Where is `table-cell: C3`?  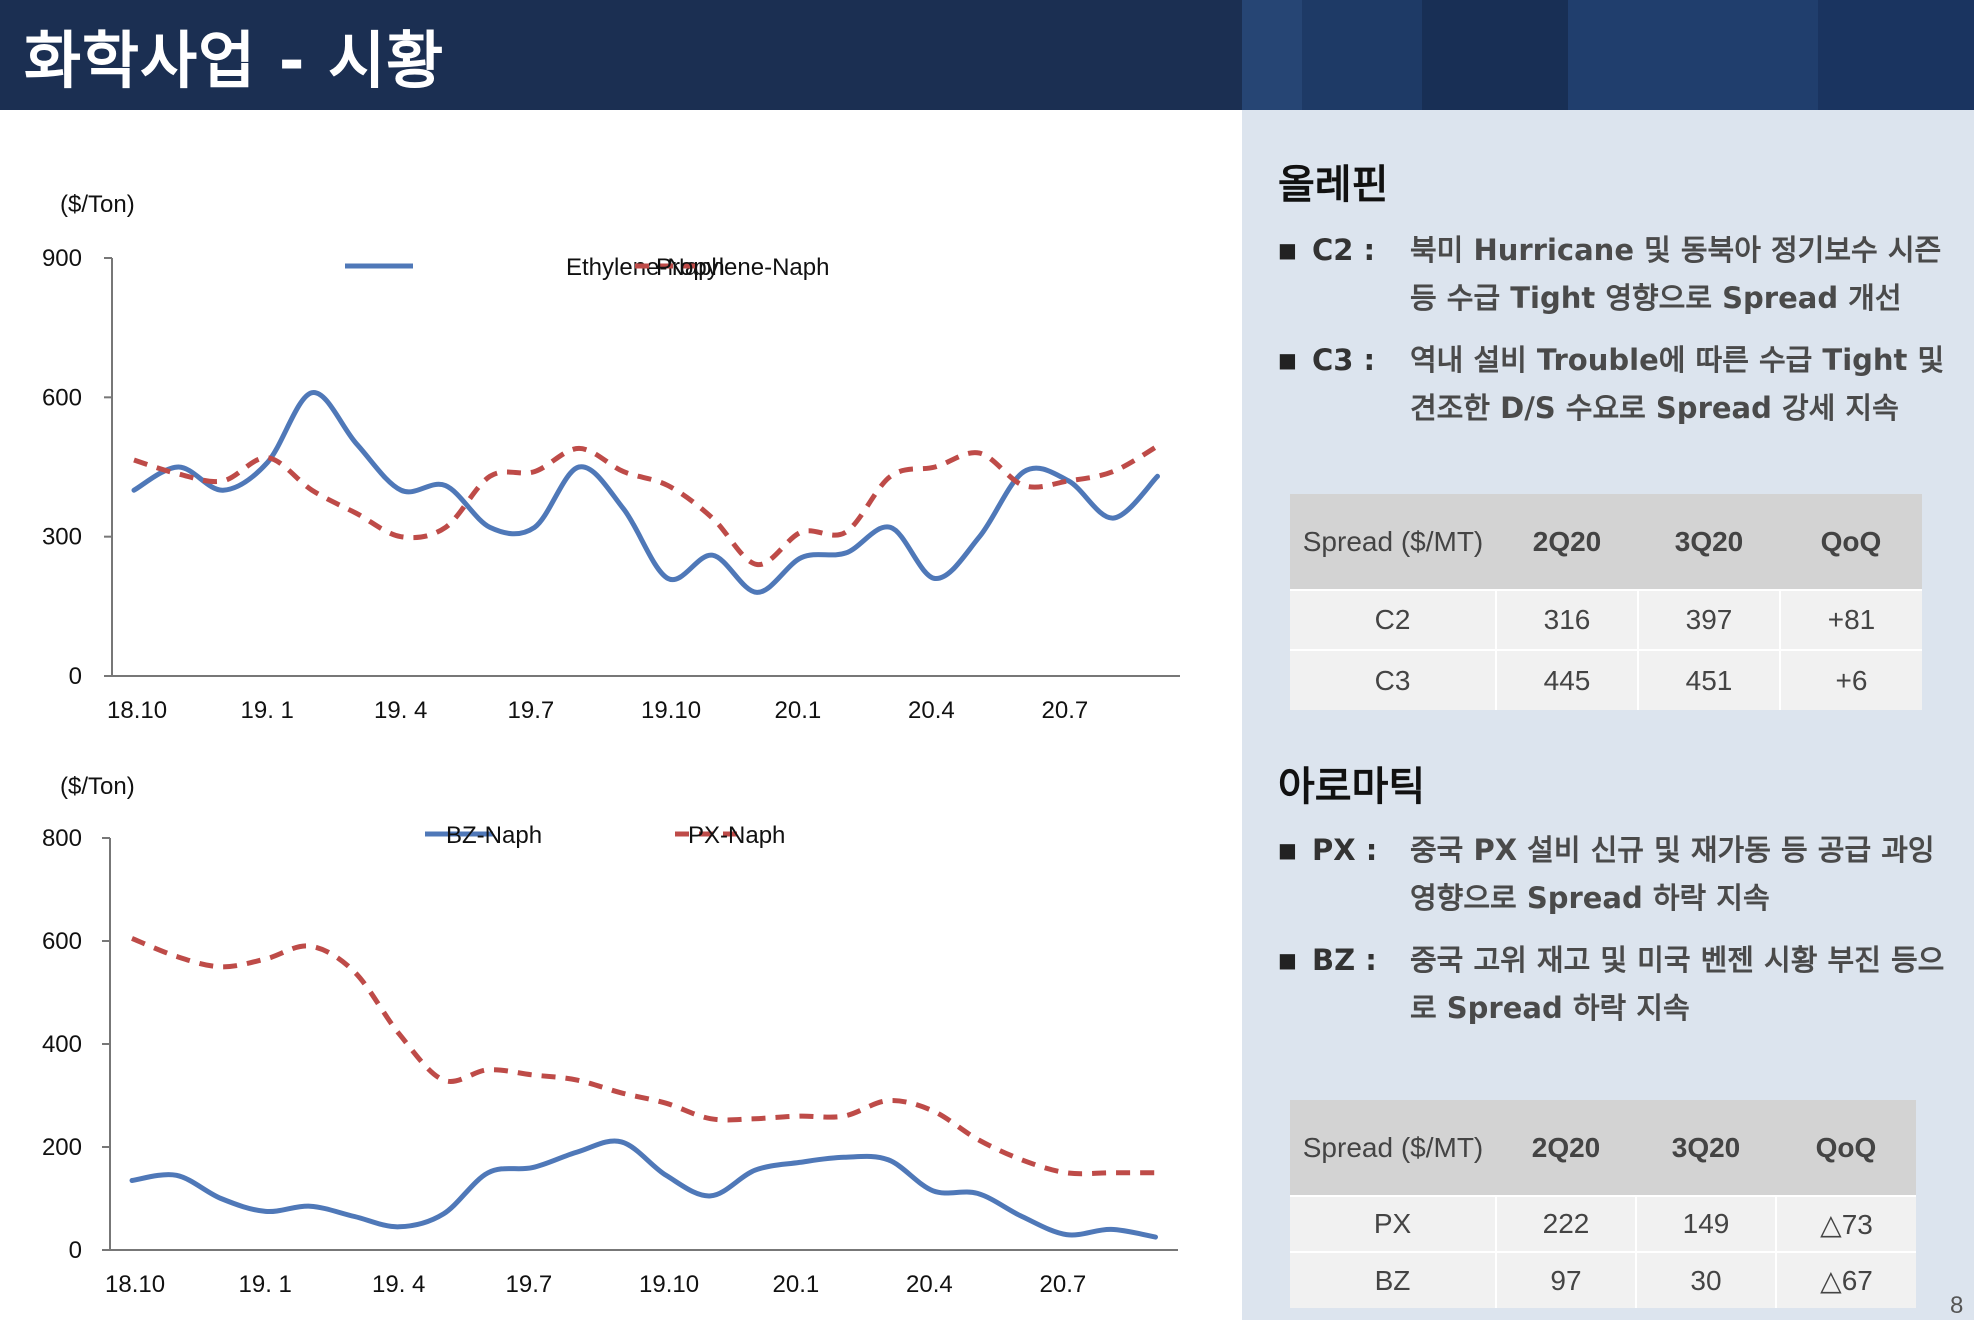
table-cell: C3 is located at coordinates (1393, 679).